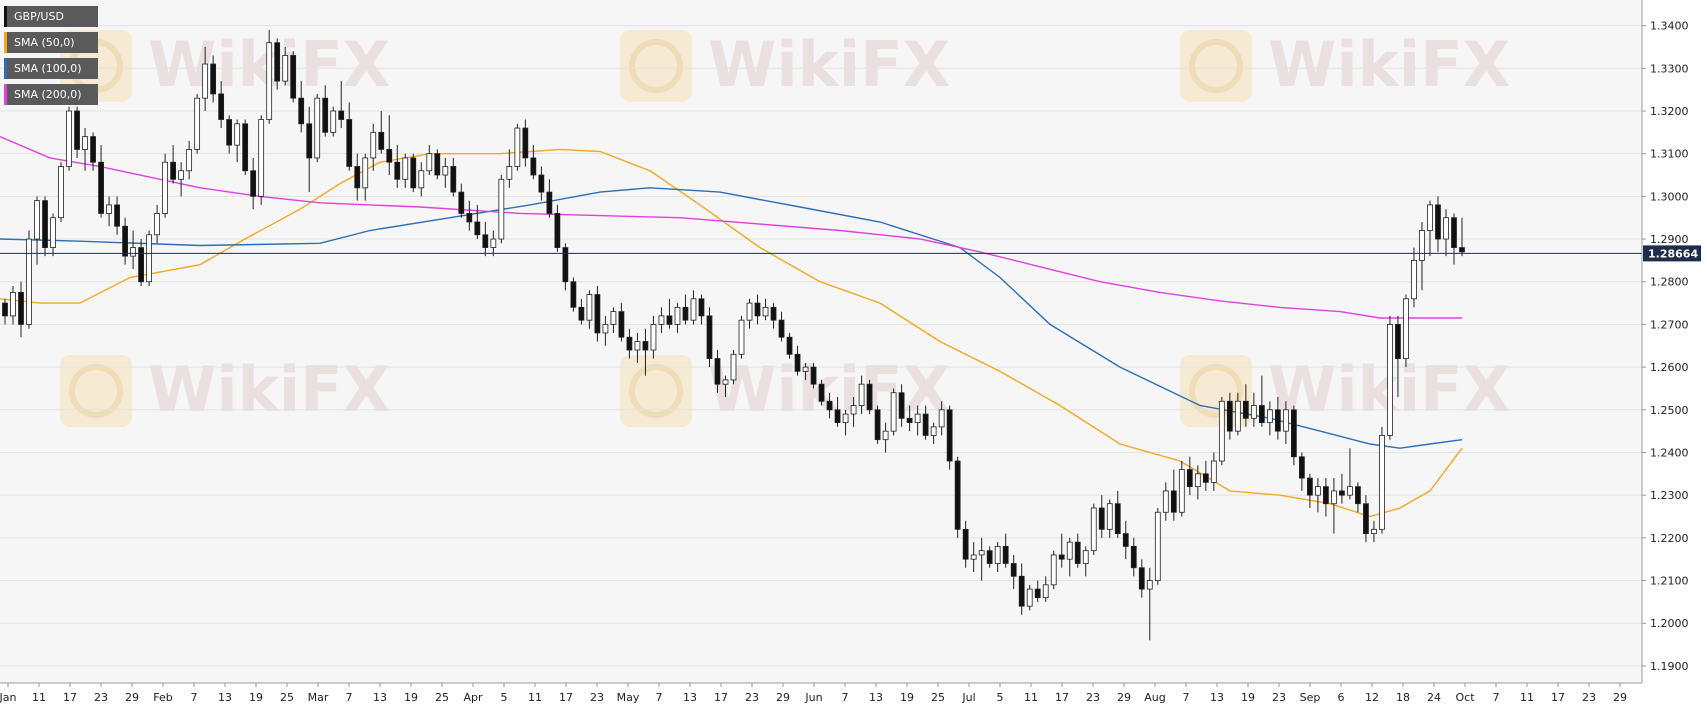 The height and width of the screenshot is (712, 1707). What do you see at coordinates (1031, 697) in the screenshot?
I see `x-tick-label: 11` at bounding box center [1031, 697].